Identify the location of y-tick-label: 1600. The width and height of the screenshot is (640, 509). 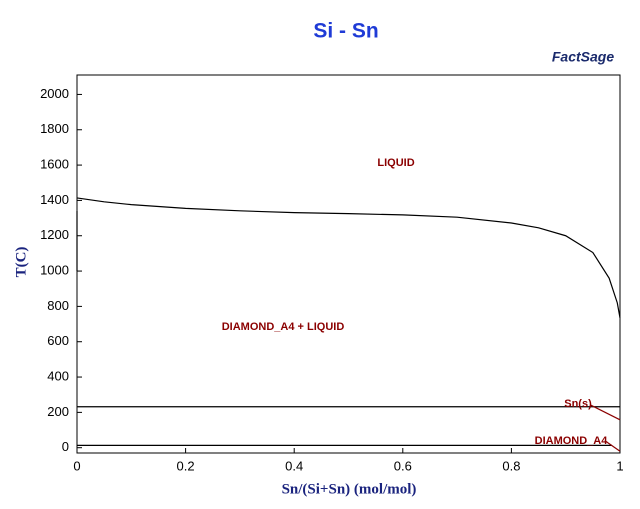
(54, 164).